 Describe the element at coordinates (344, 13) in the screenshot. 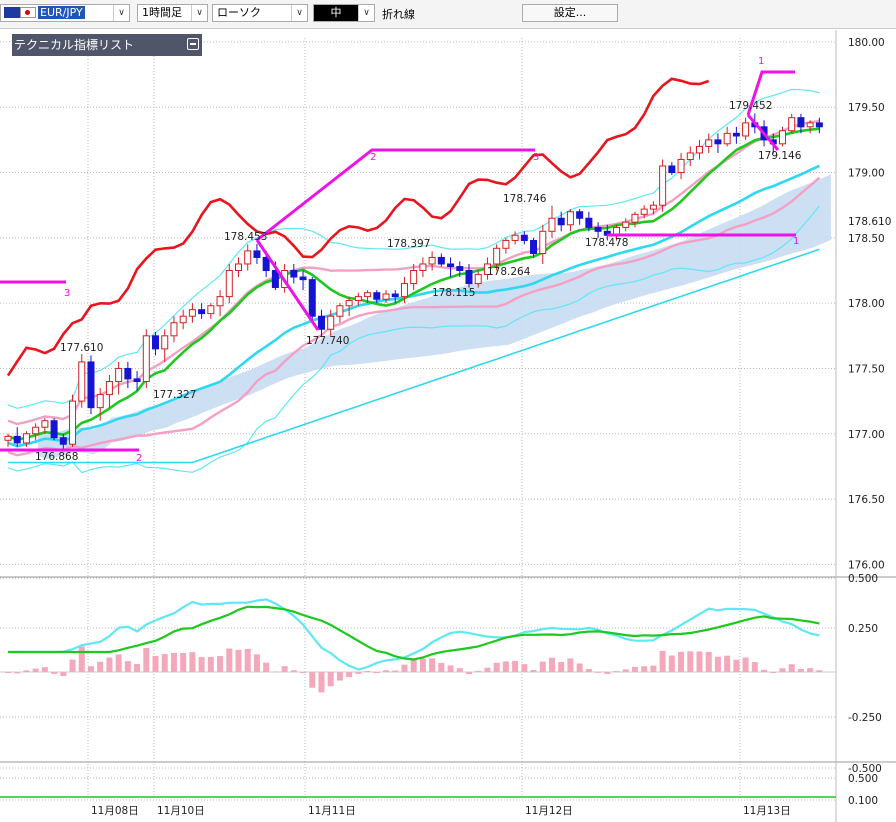

I see `line-thickness-select: 中 ∨` at that location.